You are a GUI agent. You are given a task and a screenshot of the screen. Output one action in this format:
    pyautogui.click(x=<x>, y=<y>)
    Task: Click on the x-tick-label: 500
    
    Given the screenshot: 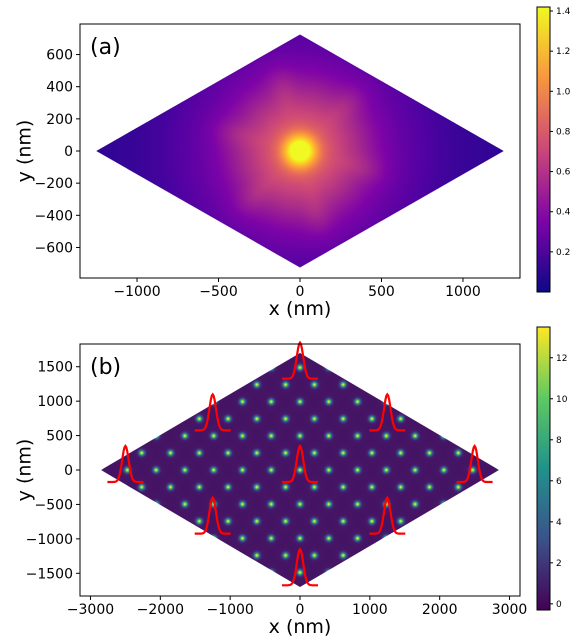 What is the action you would take?
    pyautogui.click(x=381, y=292)
    